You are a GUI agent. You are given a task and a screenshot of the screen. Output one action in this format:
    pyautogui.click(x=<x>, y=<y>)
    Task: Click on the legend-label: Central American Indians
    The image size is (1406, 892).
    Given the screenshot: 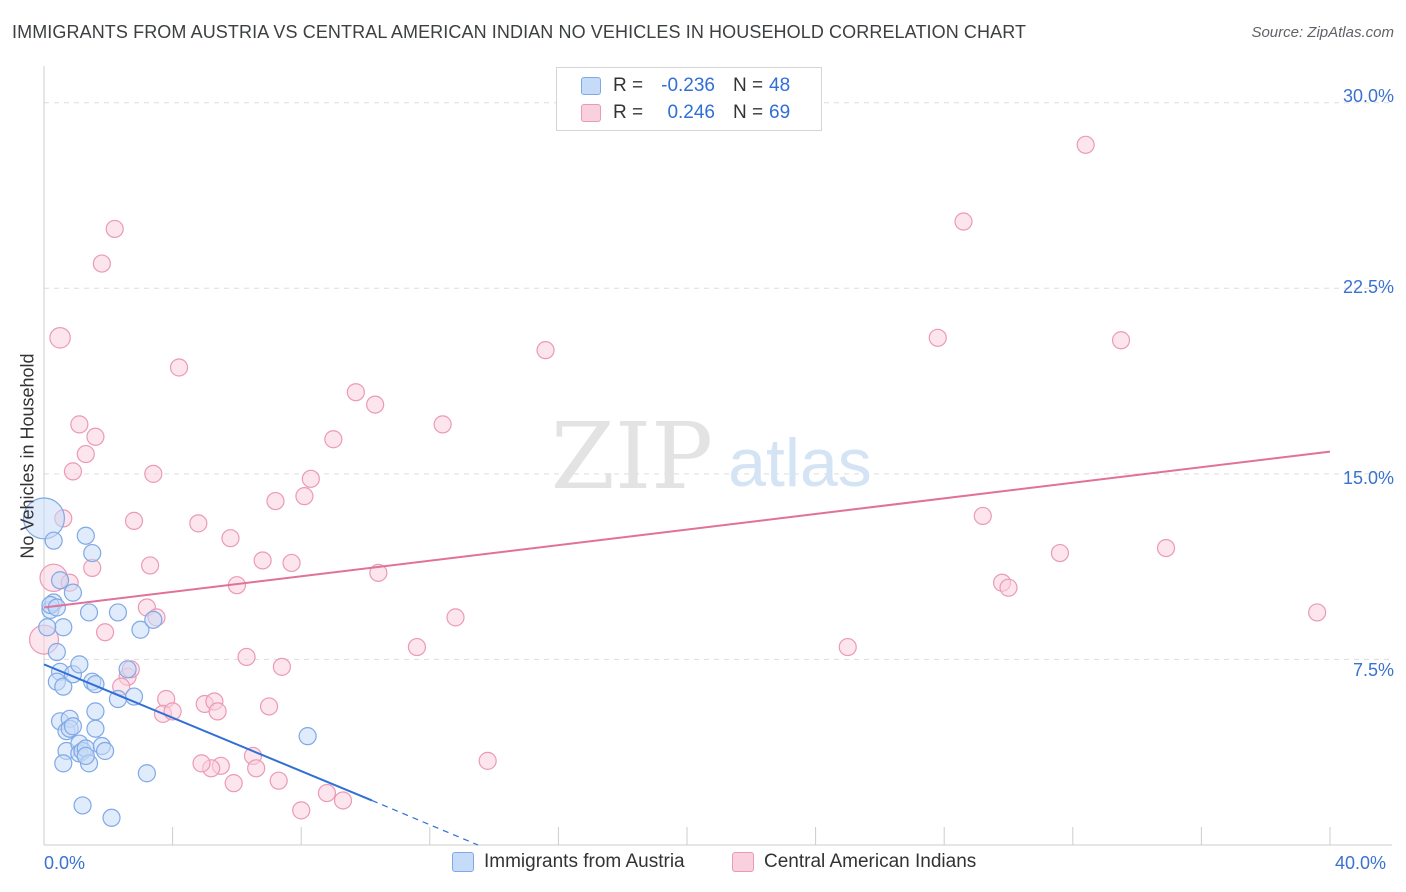 What is the action you would take?
    pyautogui.click(x=870, y=861)
    